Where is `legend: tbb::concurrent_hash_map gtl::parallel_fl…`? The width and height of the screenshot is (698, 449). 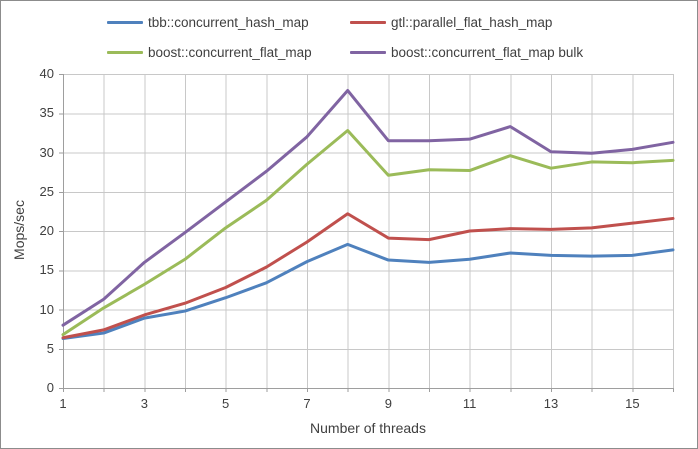
legend: tbb::concurrent_hash_map gtl::parallel_fl… is located at coordinates (345, 37).